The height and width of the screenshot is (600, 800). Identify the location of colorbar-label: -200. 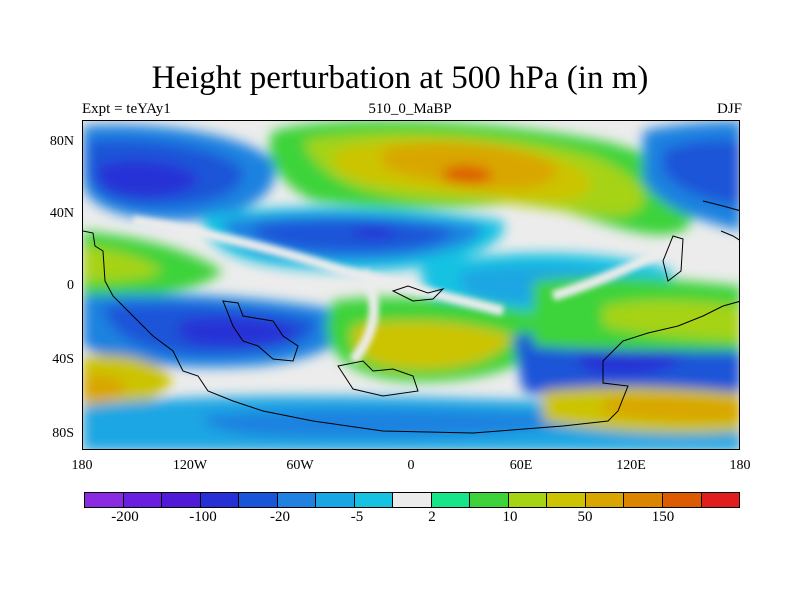
(125, 517).